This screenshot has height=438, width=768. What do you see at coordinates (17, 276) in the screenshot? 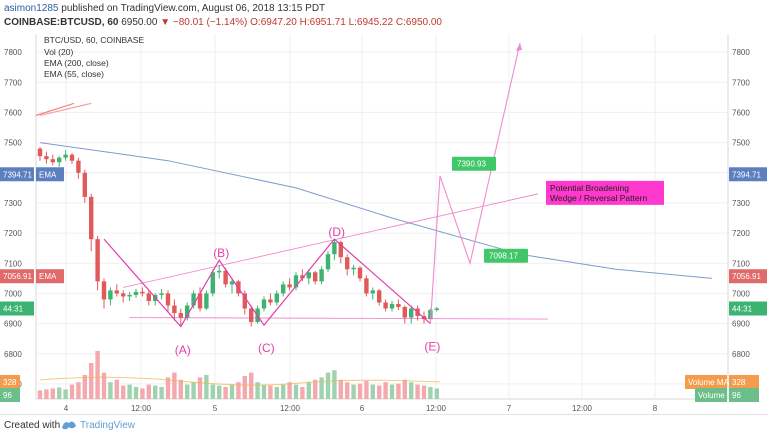
I see `ema55-price-tag-left-bg` at bounding box center [17, 276].